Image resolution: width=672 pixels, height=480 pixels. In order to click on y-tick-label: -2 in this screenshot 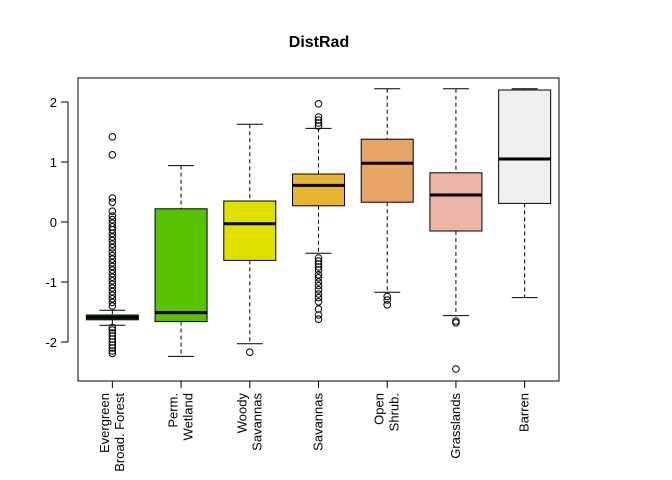, I will do `click(51, 342)`.